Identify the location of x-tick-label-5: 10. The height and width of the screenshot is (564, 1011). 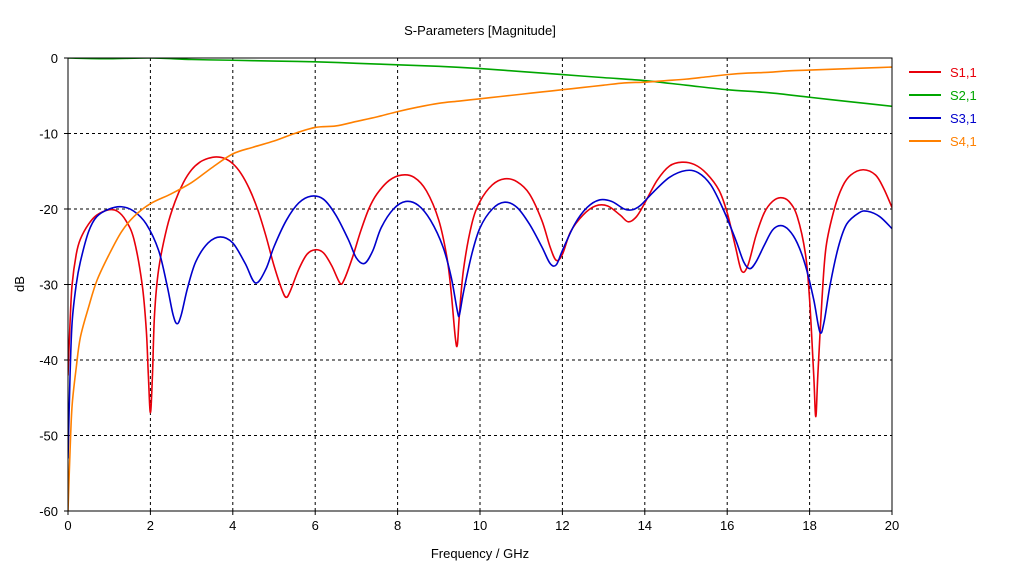
(480, 525).